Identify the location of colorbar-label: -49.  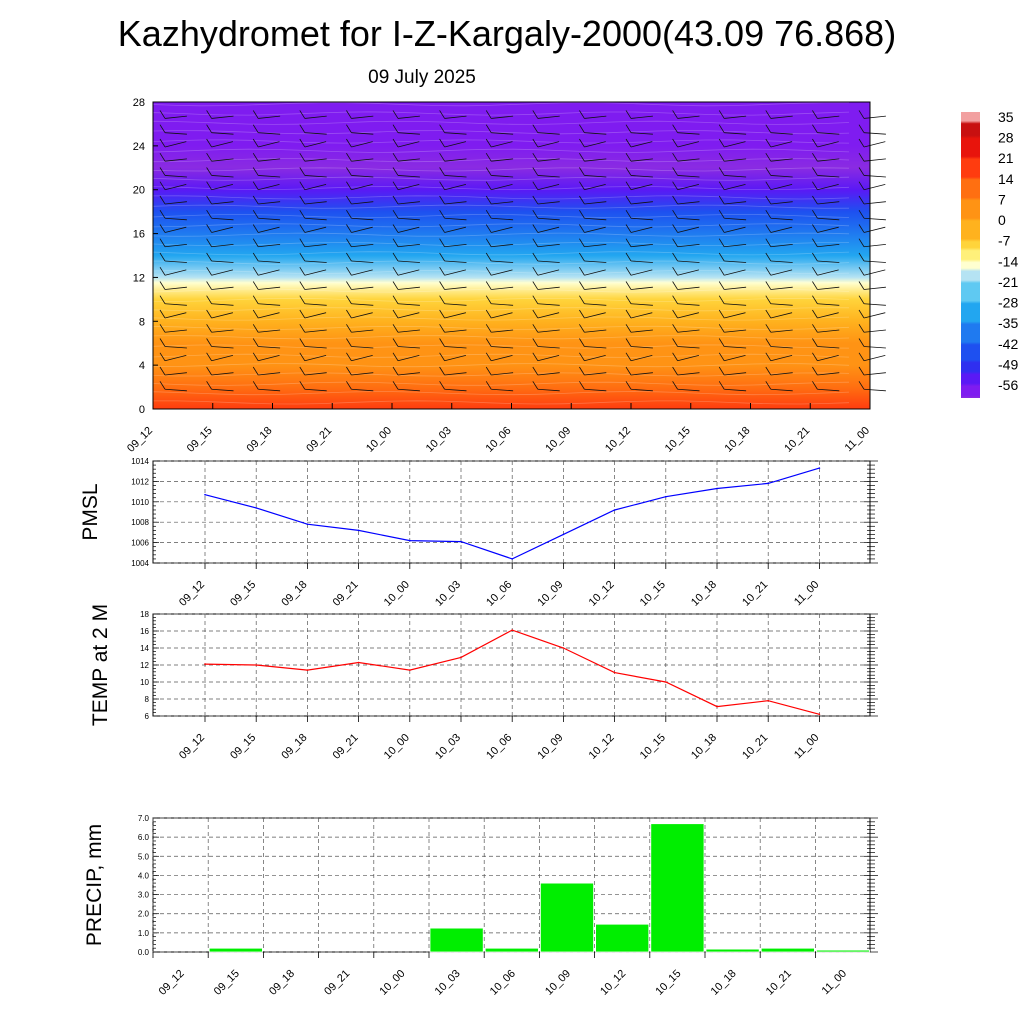
(1008, 364).